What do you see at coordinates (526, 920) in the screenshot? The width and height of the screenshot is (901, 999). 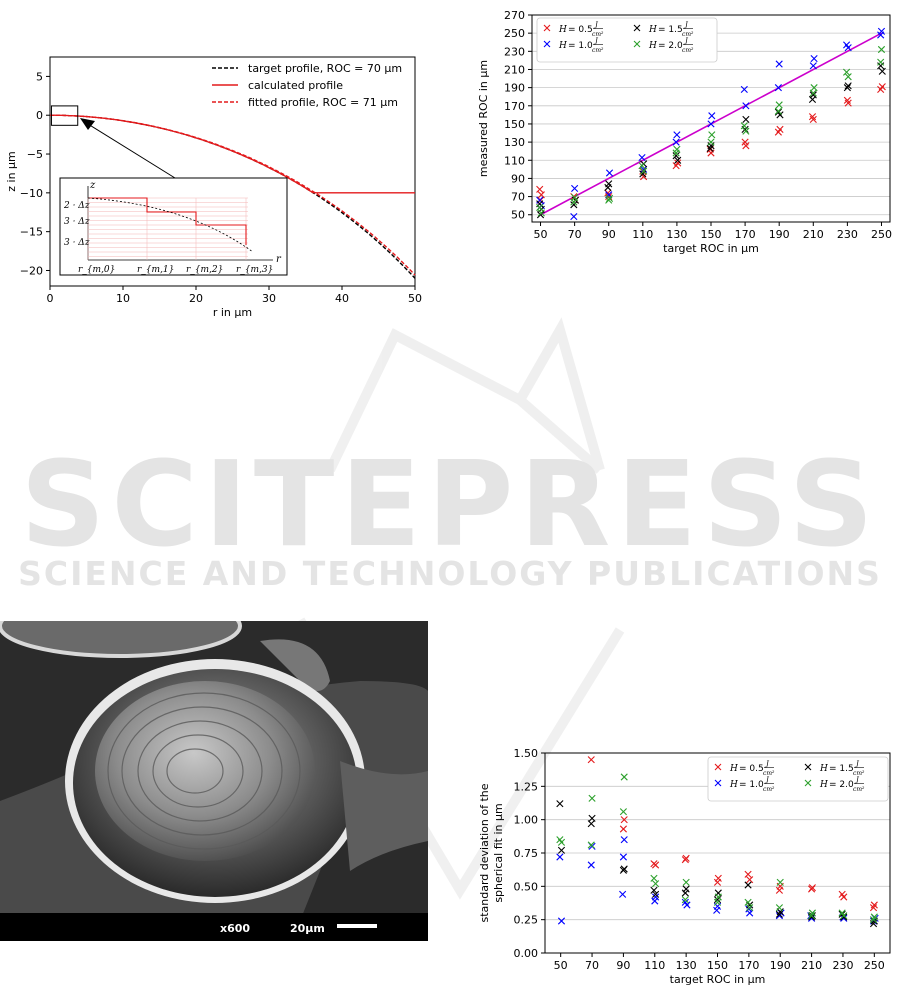 I see `ytick-label: 0.25` at bounding box center [526, 920].